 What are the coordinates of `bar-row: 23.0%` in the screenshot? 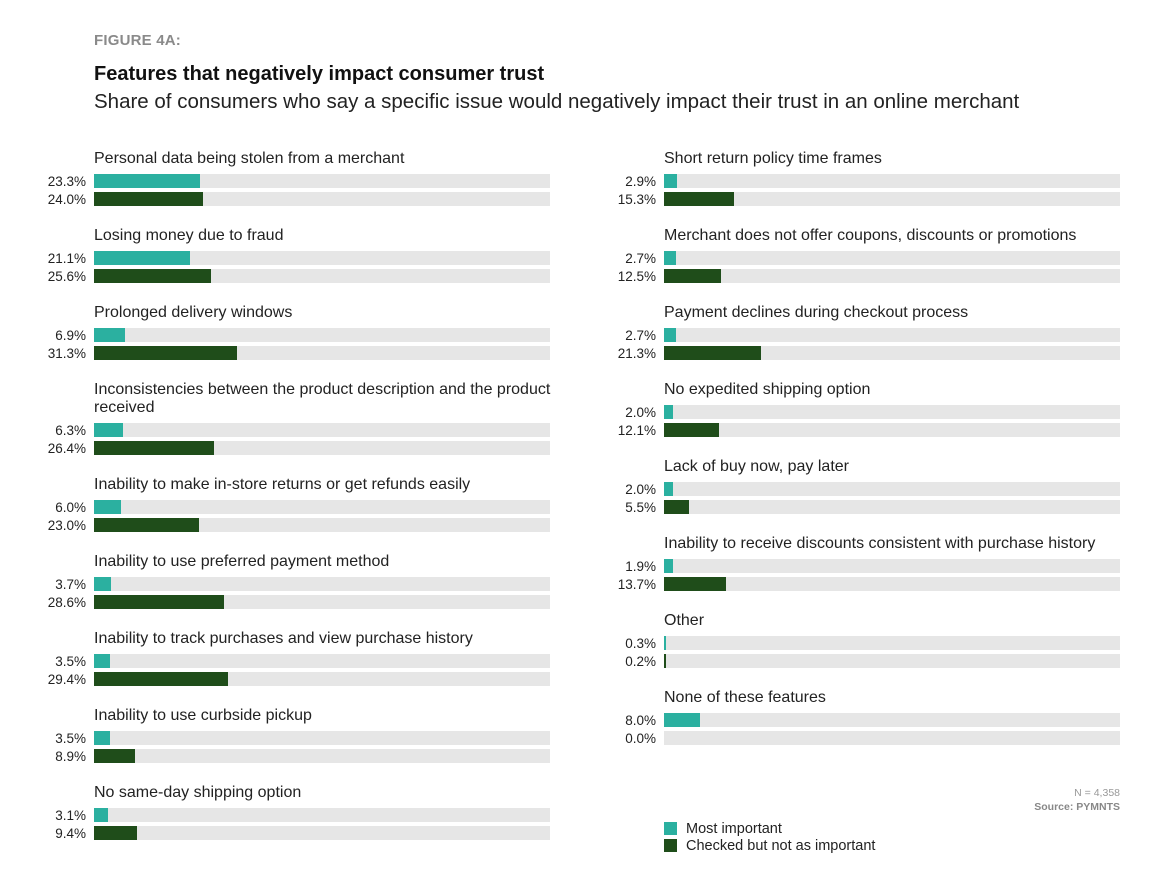 It's located at (280, 525).